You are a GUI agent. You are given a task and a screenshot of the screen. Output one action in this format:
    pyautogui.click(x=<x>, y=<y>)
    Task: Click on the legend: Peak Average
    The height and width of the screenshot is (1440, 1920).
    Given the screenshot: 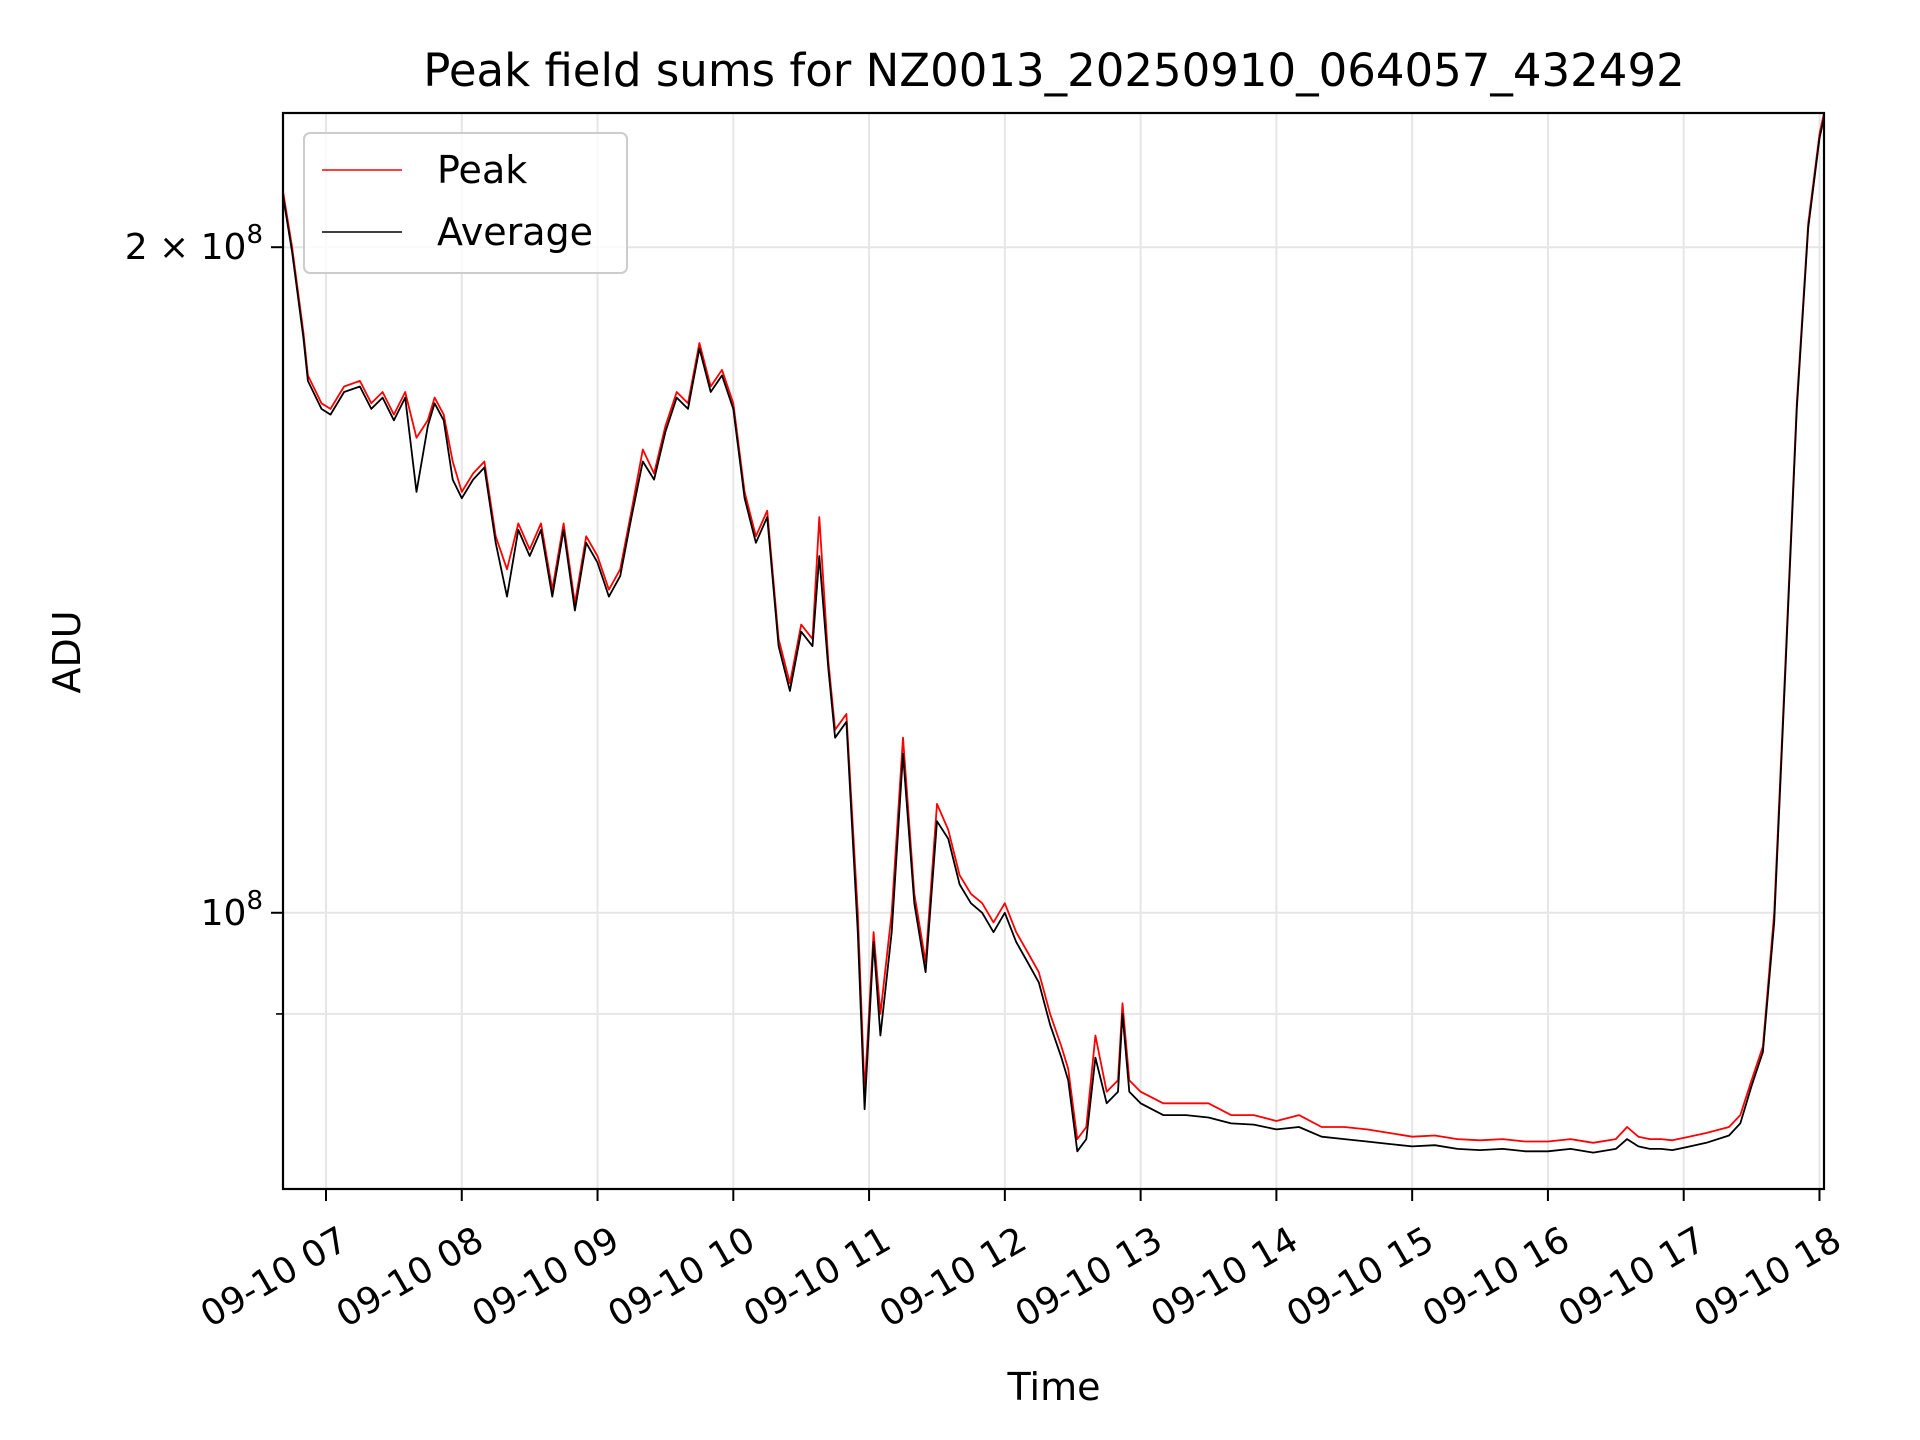 What is the action you would take?
    pyautogui.click(x=465, y=203)
    